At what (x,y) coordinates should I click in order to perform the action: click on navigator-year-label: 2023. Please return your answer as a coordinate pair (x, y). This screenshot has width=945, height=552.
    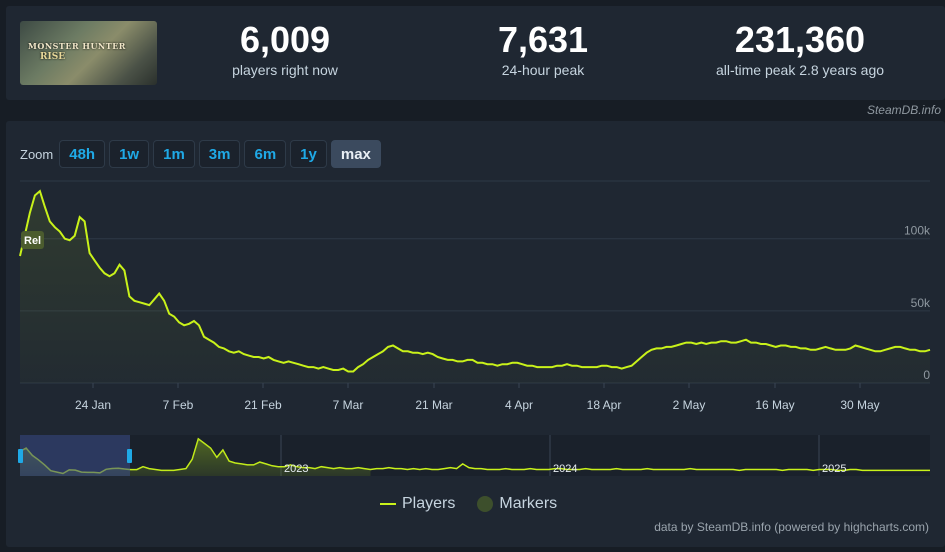
    Looking at the image, I should click on (296, 469).